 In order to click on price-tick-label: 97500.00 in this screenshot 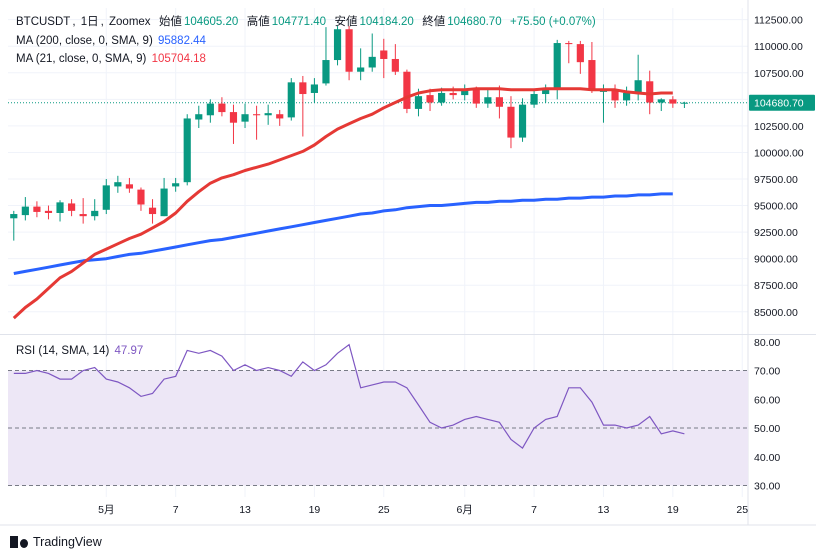, I will do `click(776, 180)`.